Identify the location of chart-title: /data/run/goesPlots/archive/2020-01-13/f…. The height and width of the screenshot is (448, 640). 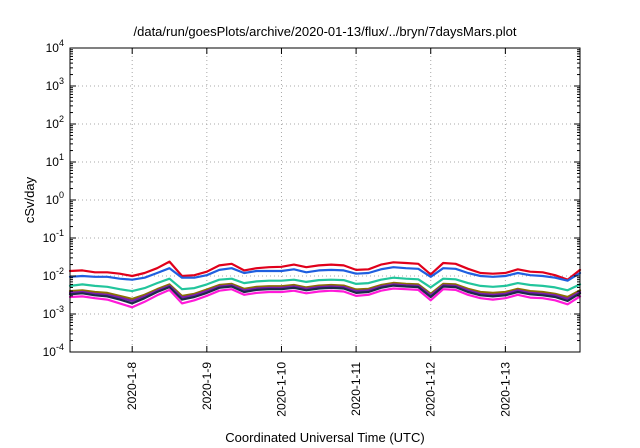
(325, 31).